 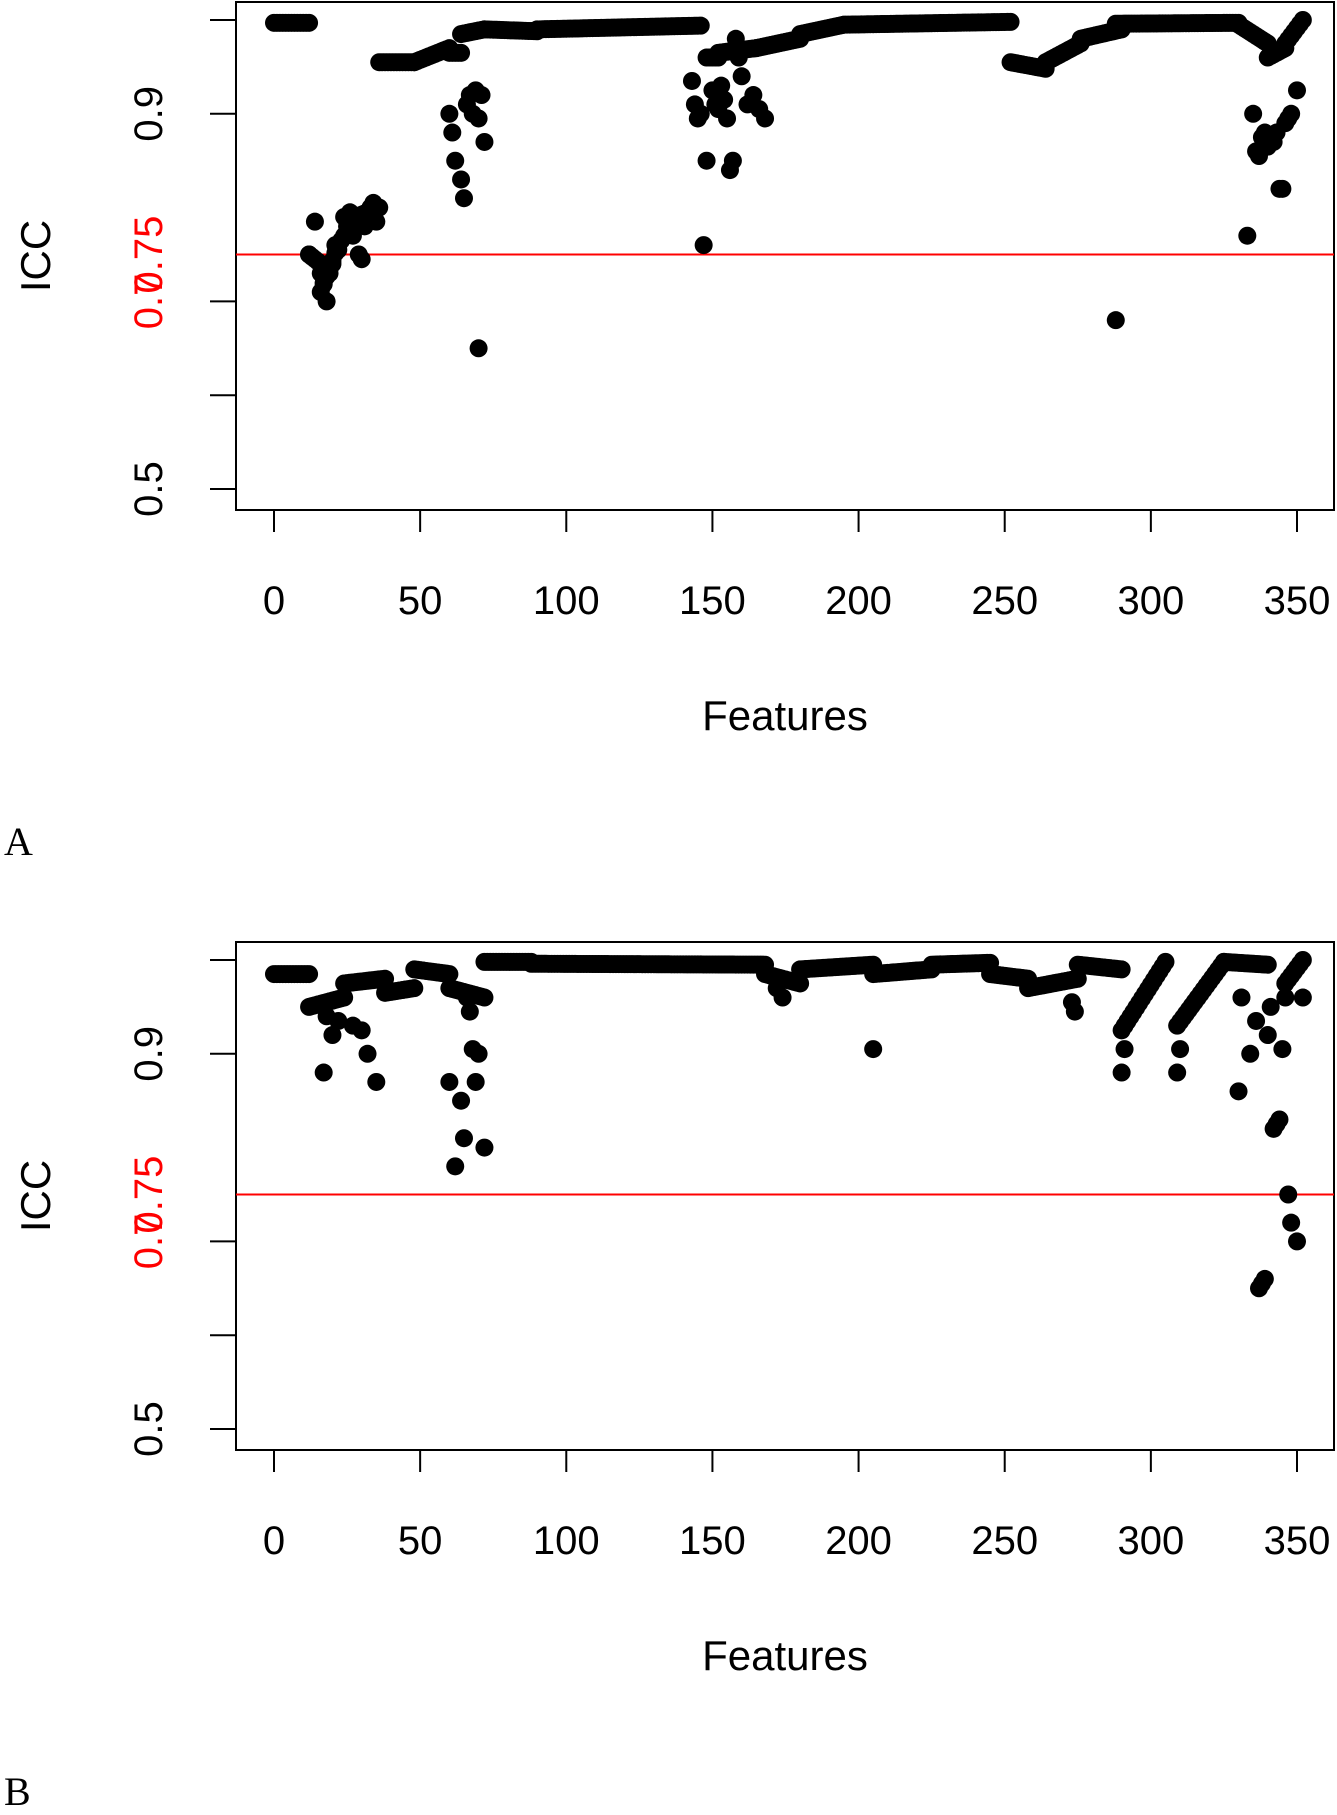 I want to click on y-tick-label: 0.9, so click(x=149, y=1054).